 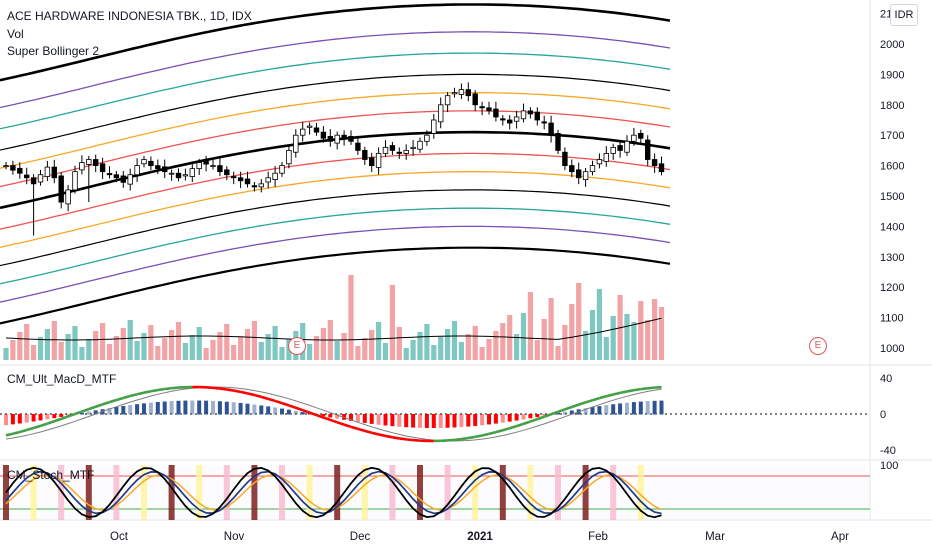 I want to click on stoch-highlight, so click(x=365, y=492).